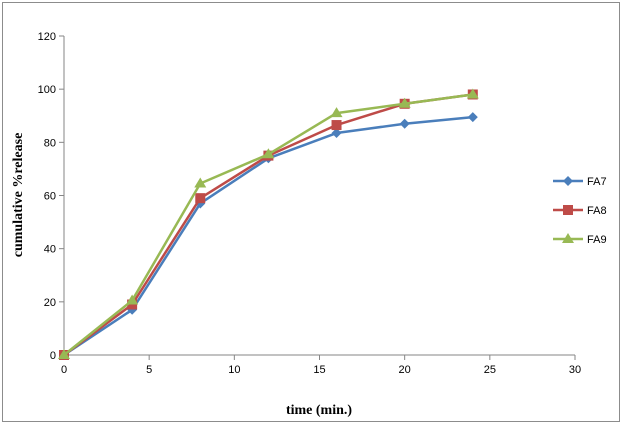 This screenshot has width=624, height=426. What do you see at coordinates (490, 370) in the screenshot?
I see `x-tick-label: 25` at bounding box center [490, 370].